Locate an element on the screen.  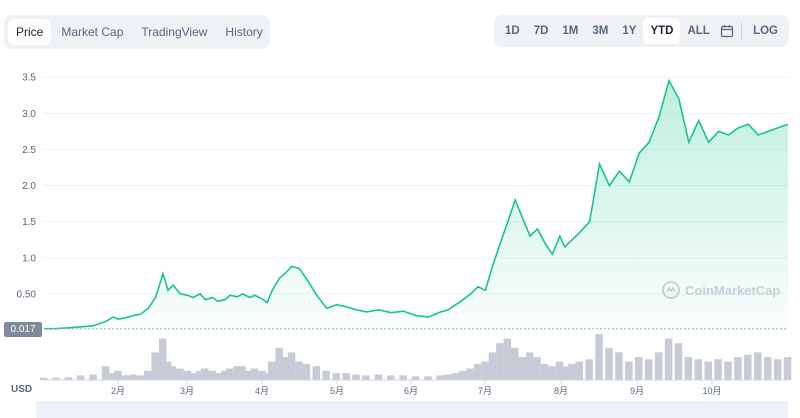
range-7d: 7D is located at coordinates (541, 31).